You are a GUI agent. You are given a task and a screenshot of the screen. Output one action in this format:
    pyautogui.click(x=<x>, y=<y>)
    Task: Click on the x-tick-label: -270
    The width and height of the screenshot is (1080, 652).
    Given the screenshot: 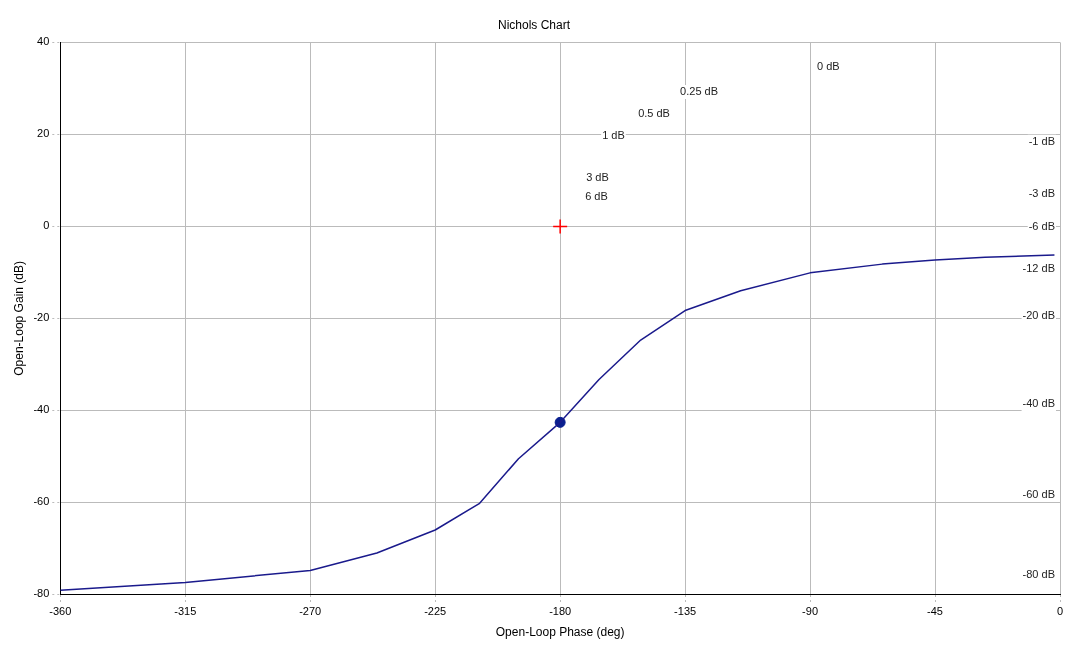 What is the action you would take?
    pyautogui.click(x=310, y=611)
    